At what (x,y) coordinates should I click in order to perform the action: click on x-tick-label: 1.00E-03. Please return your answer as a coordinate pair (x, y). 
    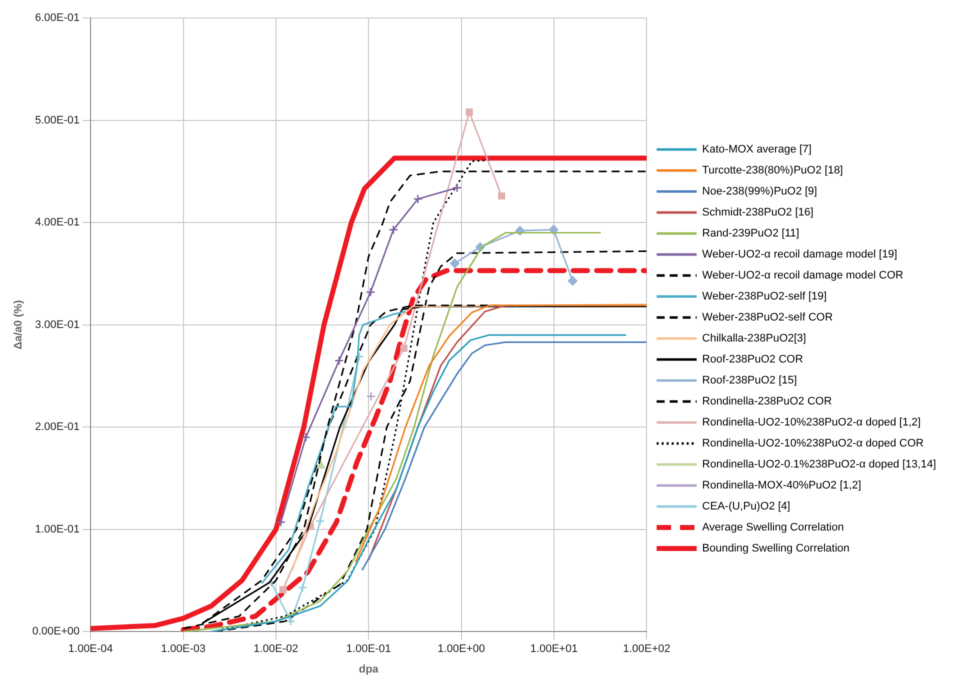
    Looking at the image, I should click on (183, 649).